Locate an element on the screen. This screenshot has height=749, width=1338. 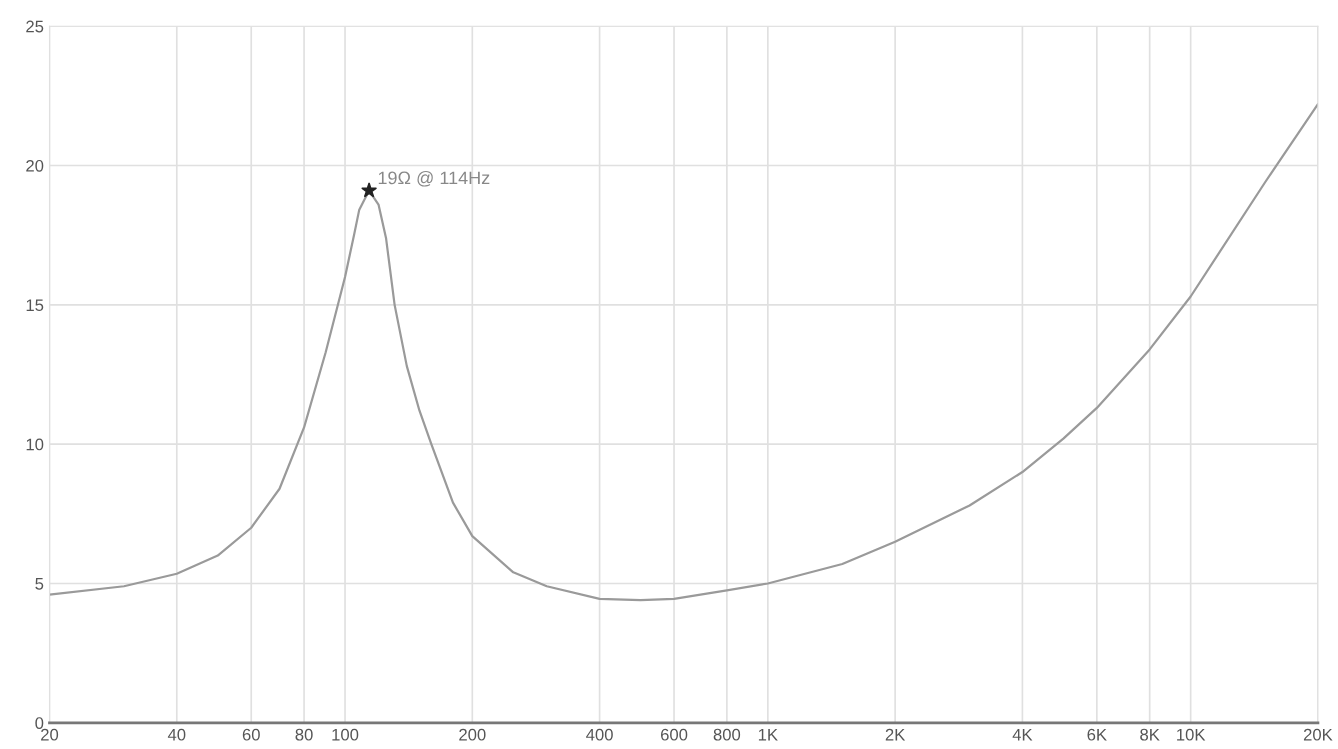
x-tick-label: 1K is located at coordinates (768, 734).